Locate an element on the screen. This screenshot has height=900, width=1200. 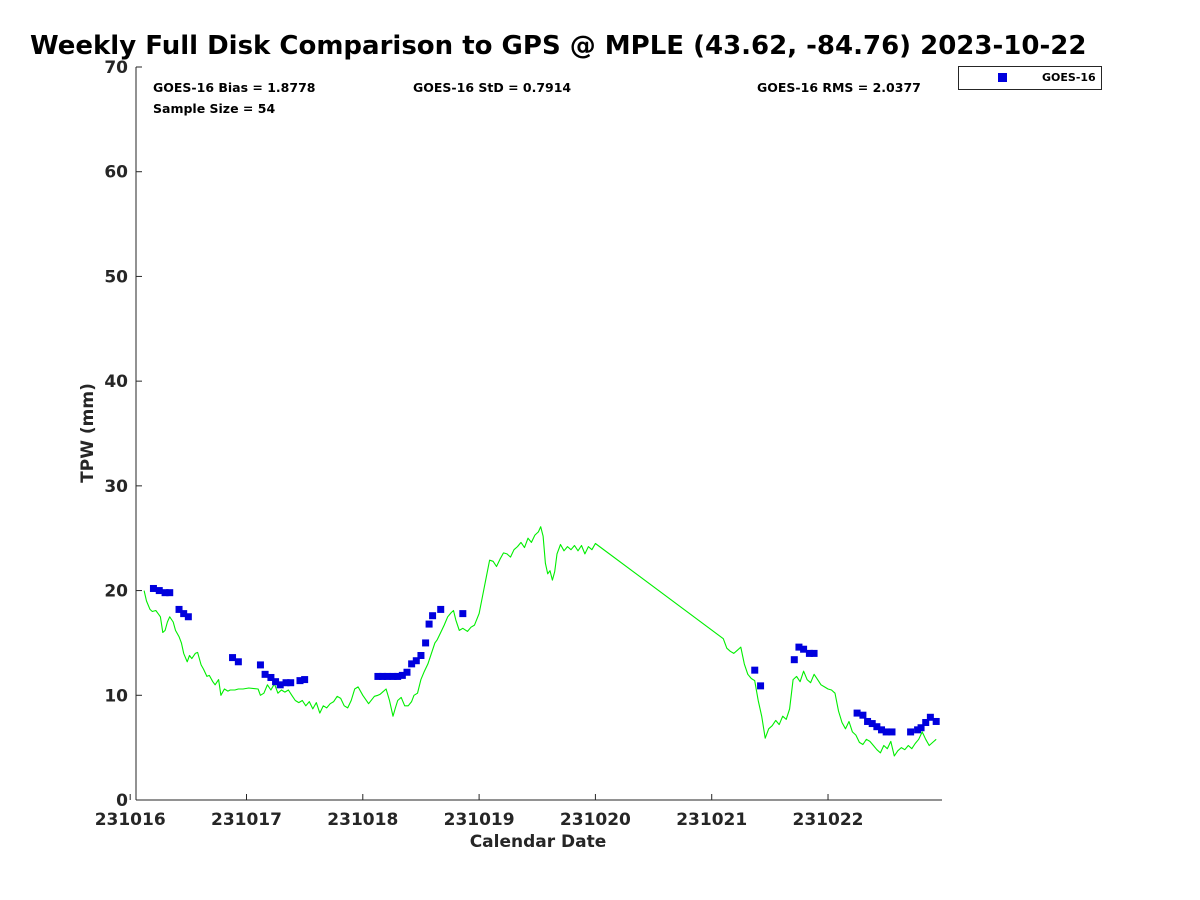
y-tick-label: 30 is located at coordinates (116, 487).